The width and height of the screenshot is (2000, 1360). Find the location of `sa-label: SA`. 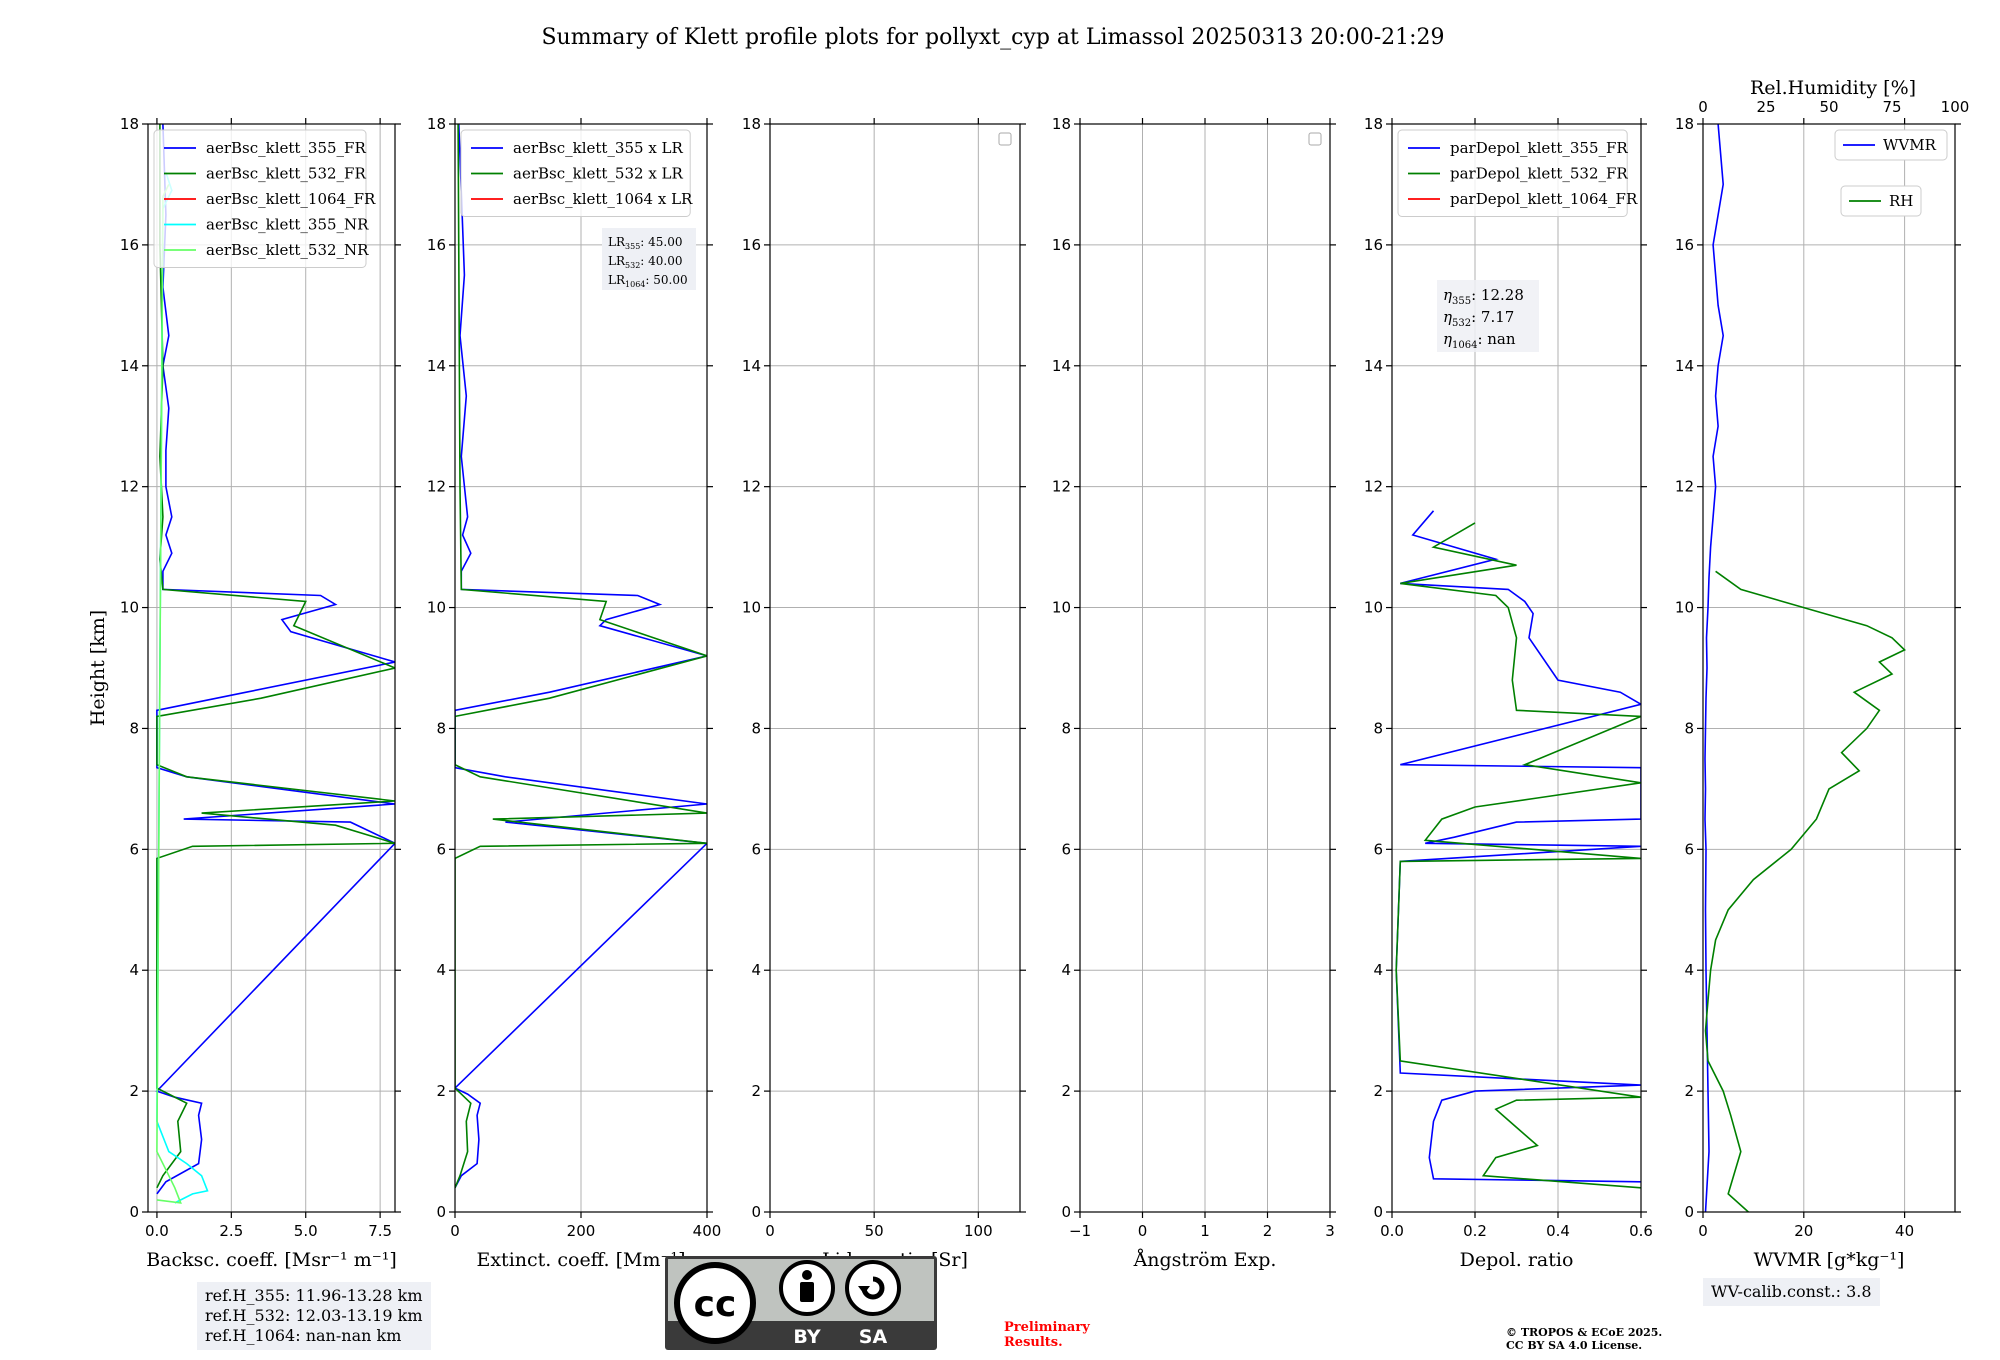

sa-label: SA is located at coordinates (873, 1337).